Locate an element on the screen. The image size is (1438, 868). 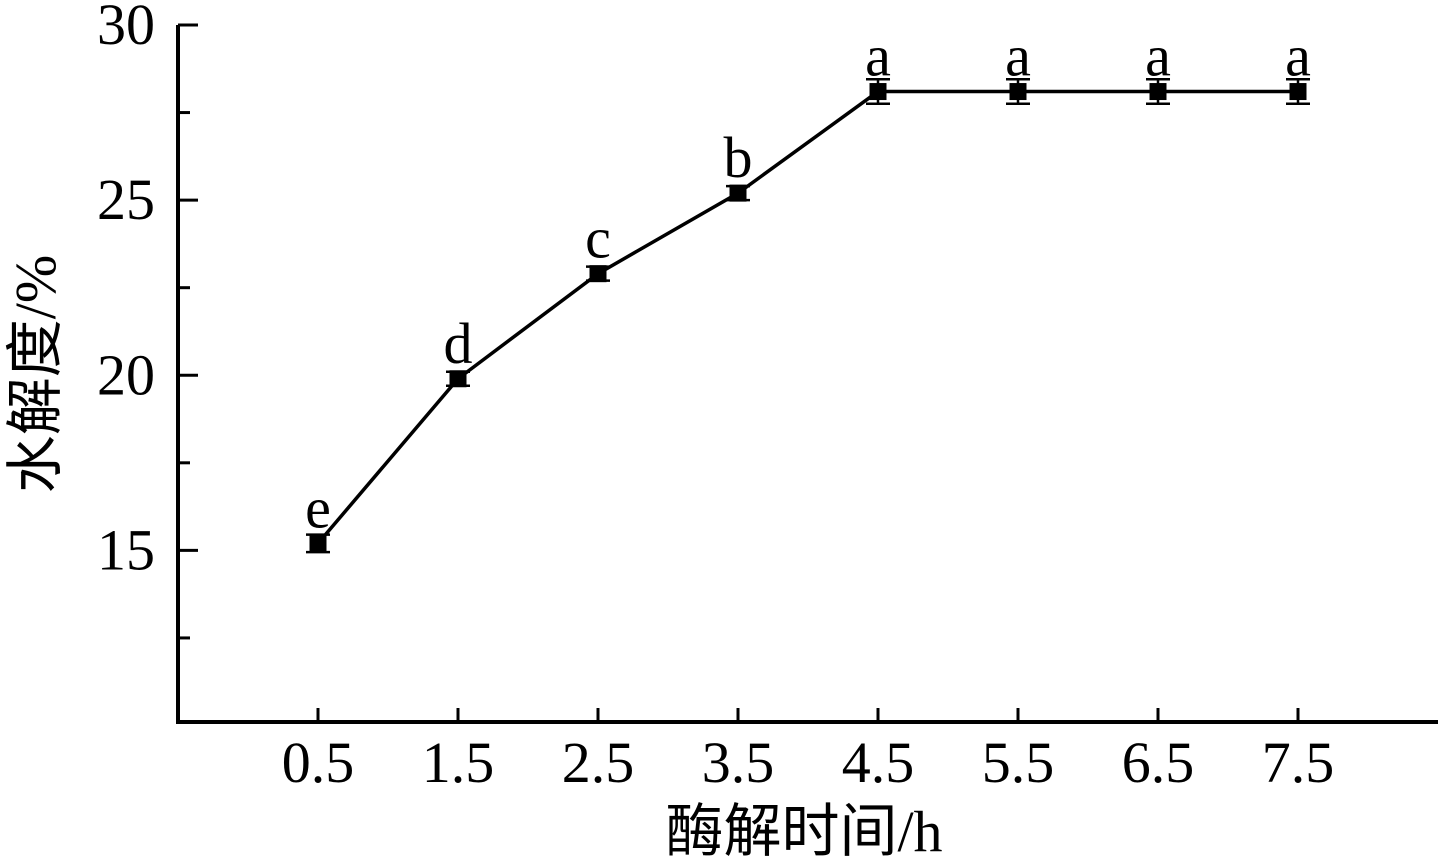
x-tick-label: 1.5 is located at coordinates (458, 762).